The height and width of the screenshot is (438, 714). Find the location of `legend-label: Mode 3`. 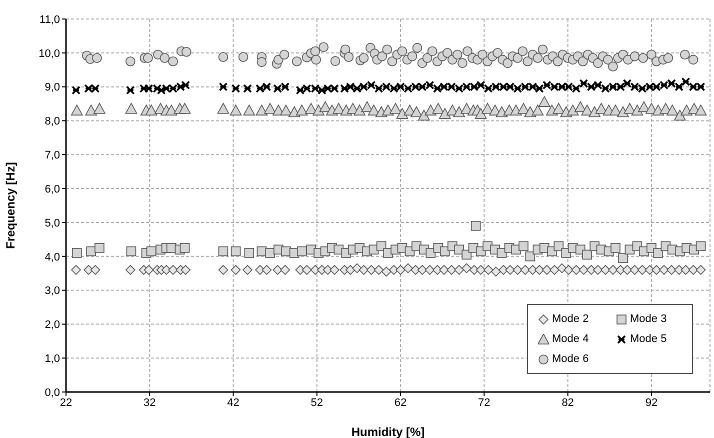

legend-label: Mode 3 is located at coordinates (648, 319).